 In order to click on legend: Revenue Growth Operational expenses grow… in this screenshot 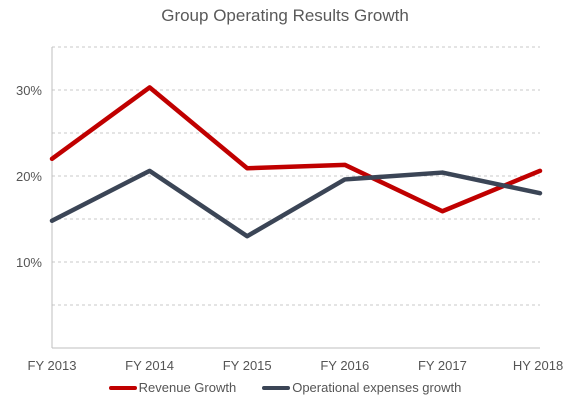, I will do `click(285, 387)`.